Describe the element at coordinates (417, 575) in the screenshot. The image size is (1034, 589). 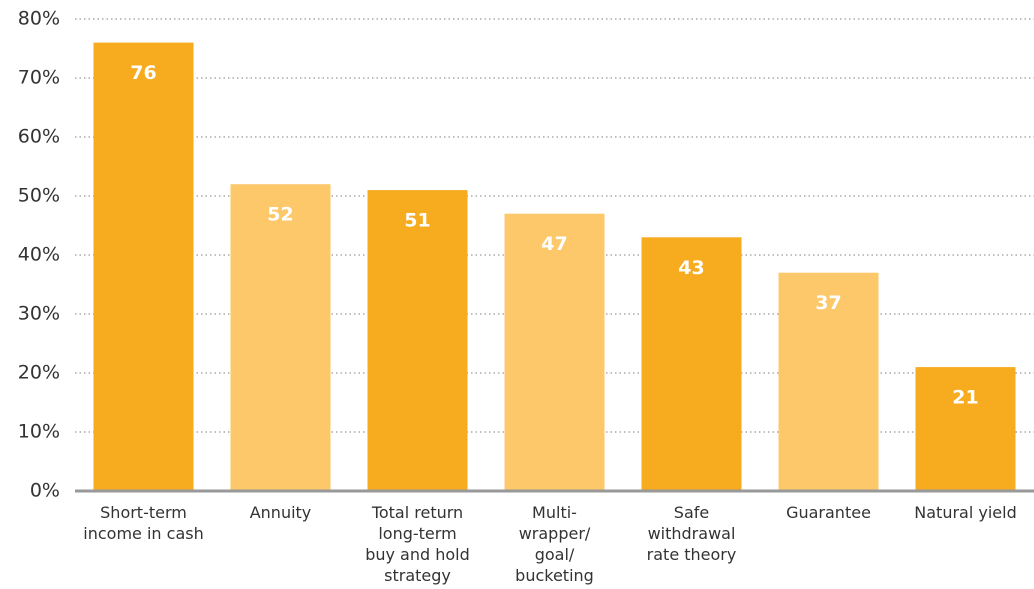
I see `x-tick-label-line: strategy` at that location.